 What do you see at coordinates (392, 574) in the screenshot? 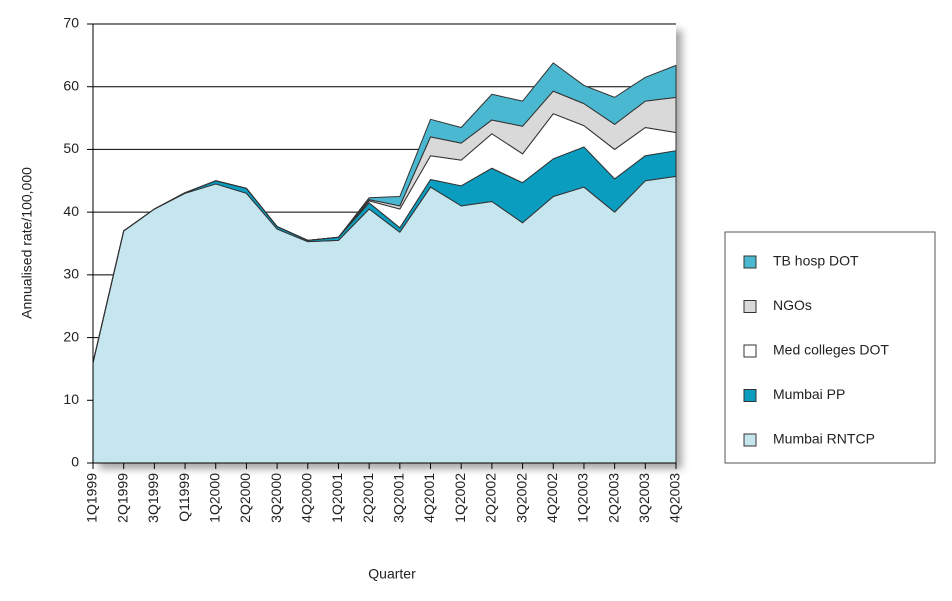
I see `x-axis-title: Quarter` at bounding box center [392, 574].